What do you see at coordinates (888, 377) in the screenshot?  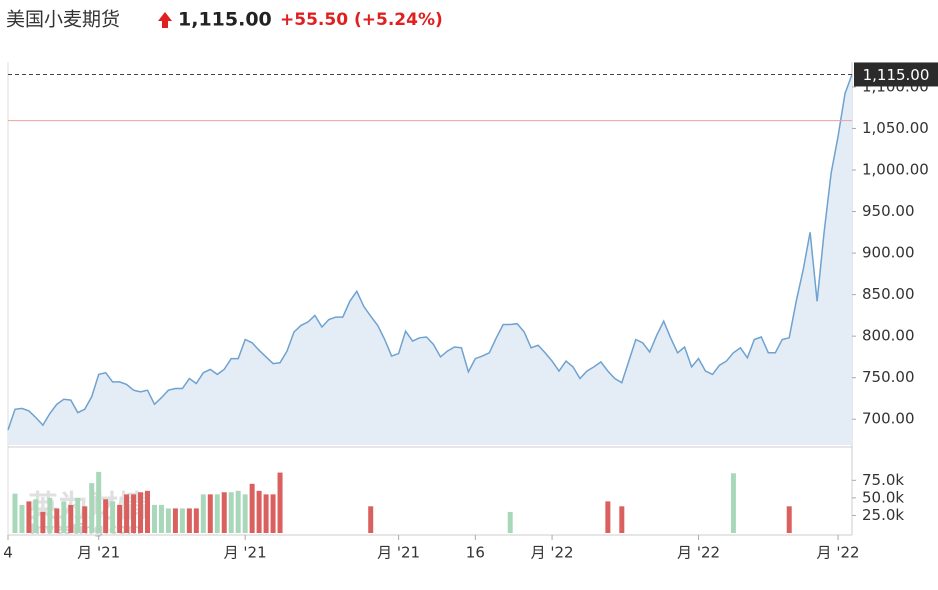 I see `y-tick-label: 750.00` at bounding box center [888, 377].